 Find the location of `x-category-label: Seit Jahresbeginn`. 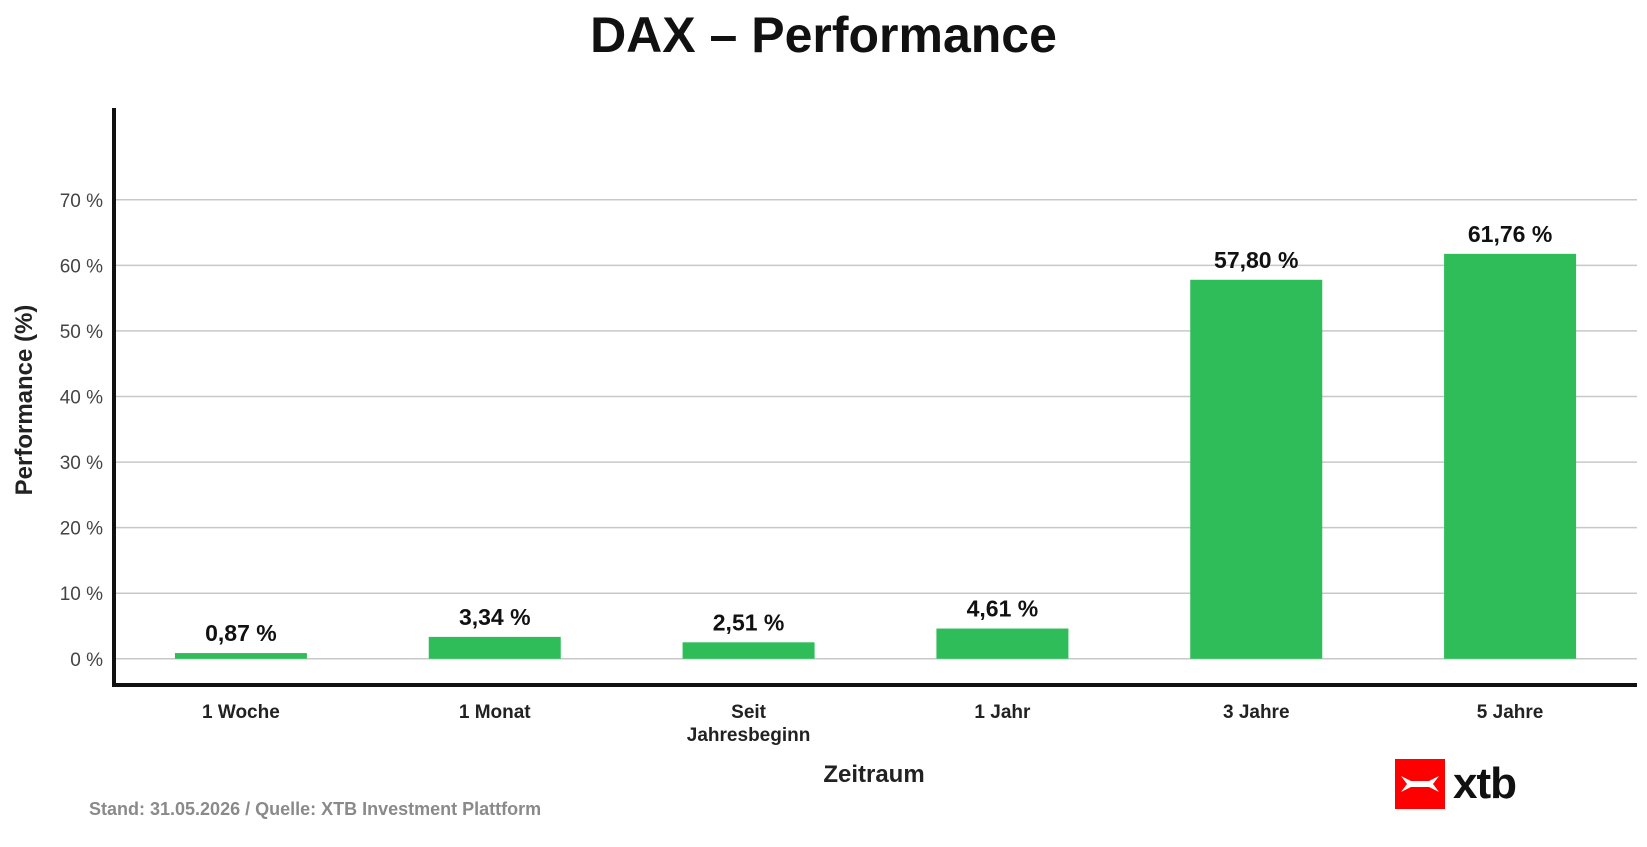

x-category-label: Seit Jahresbeginn is located at coordinates (749, 724).